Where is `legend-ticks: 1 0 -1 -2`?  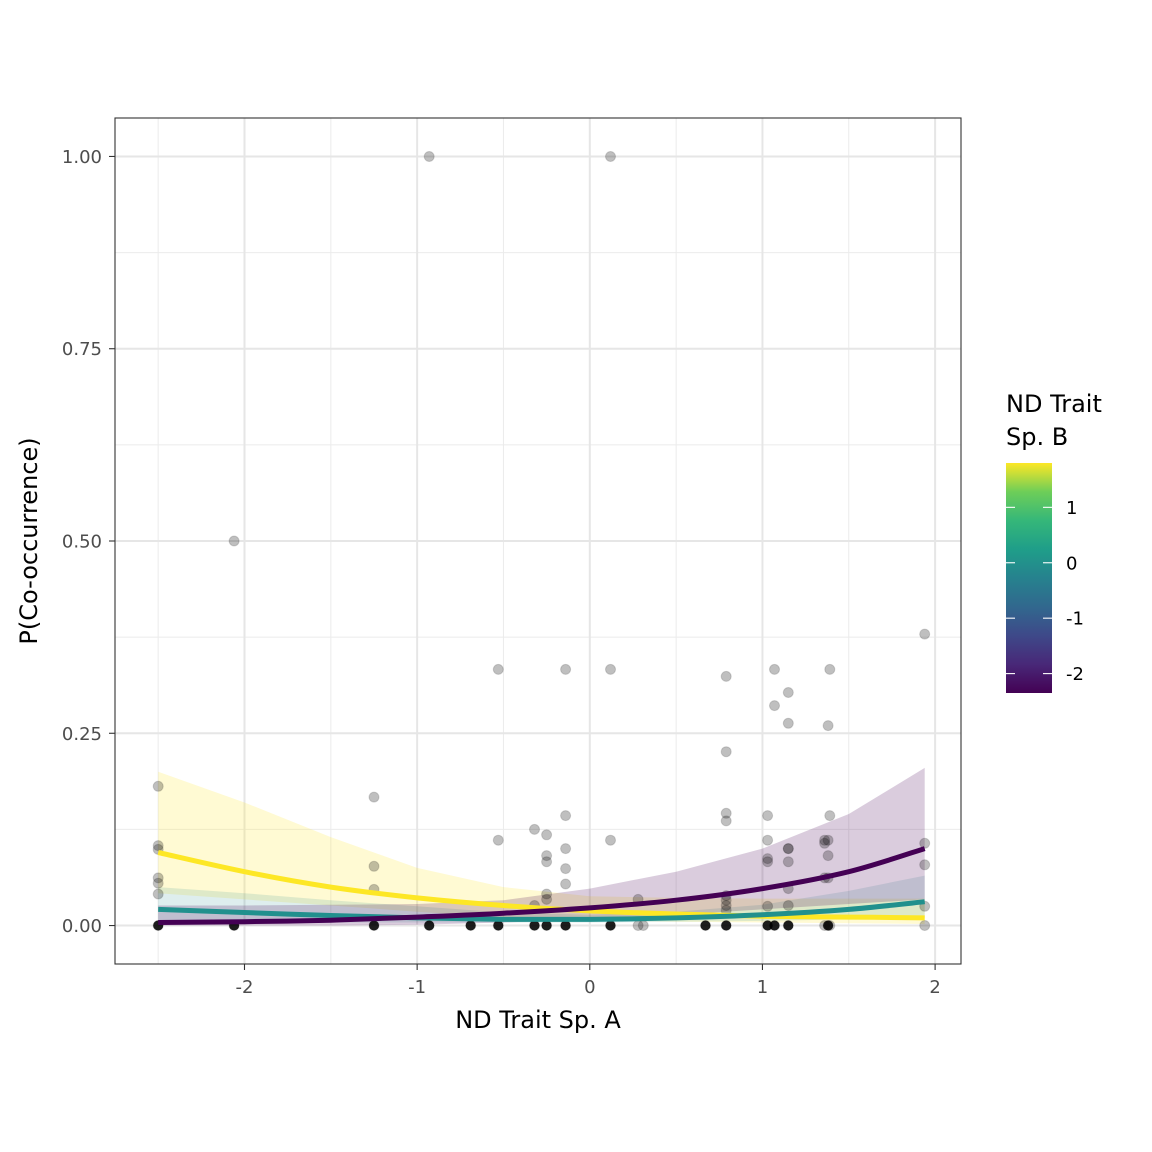
legend-ticks: 1 0 -1 -2 is located at coordinates (1045, 591).